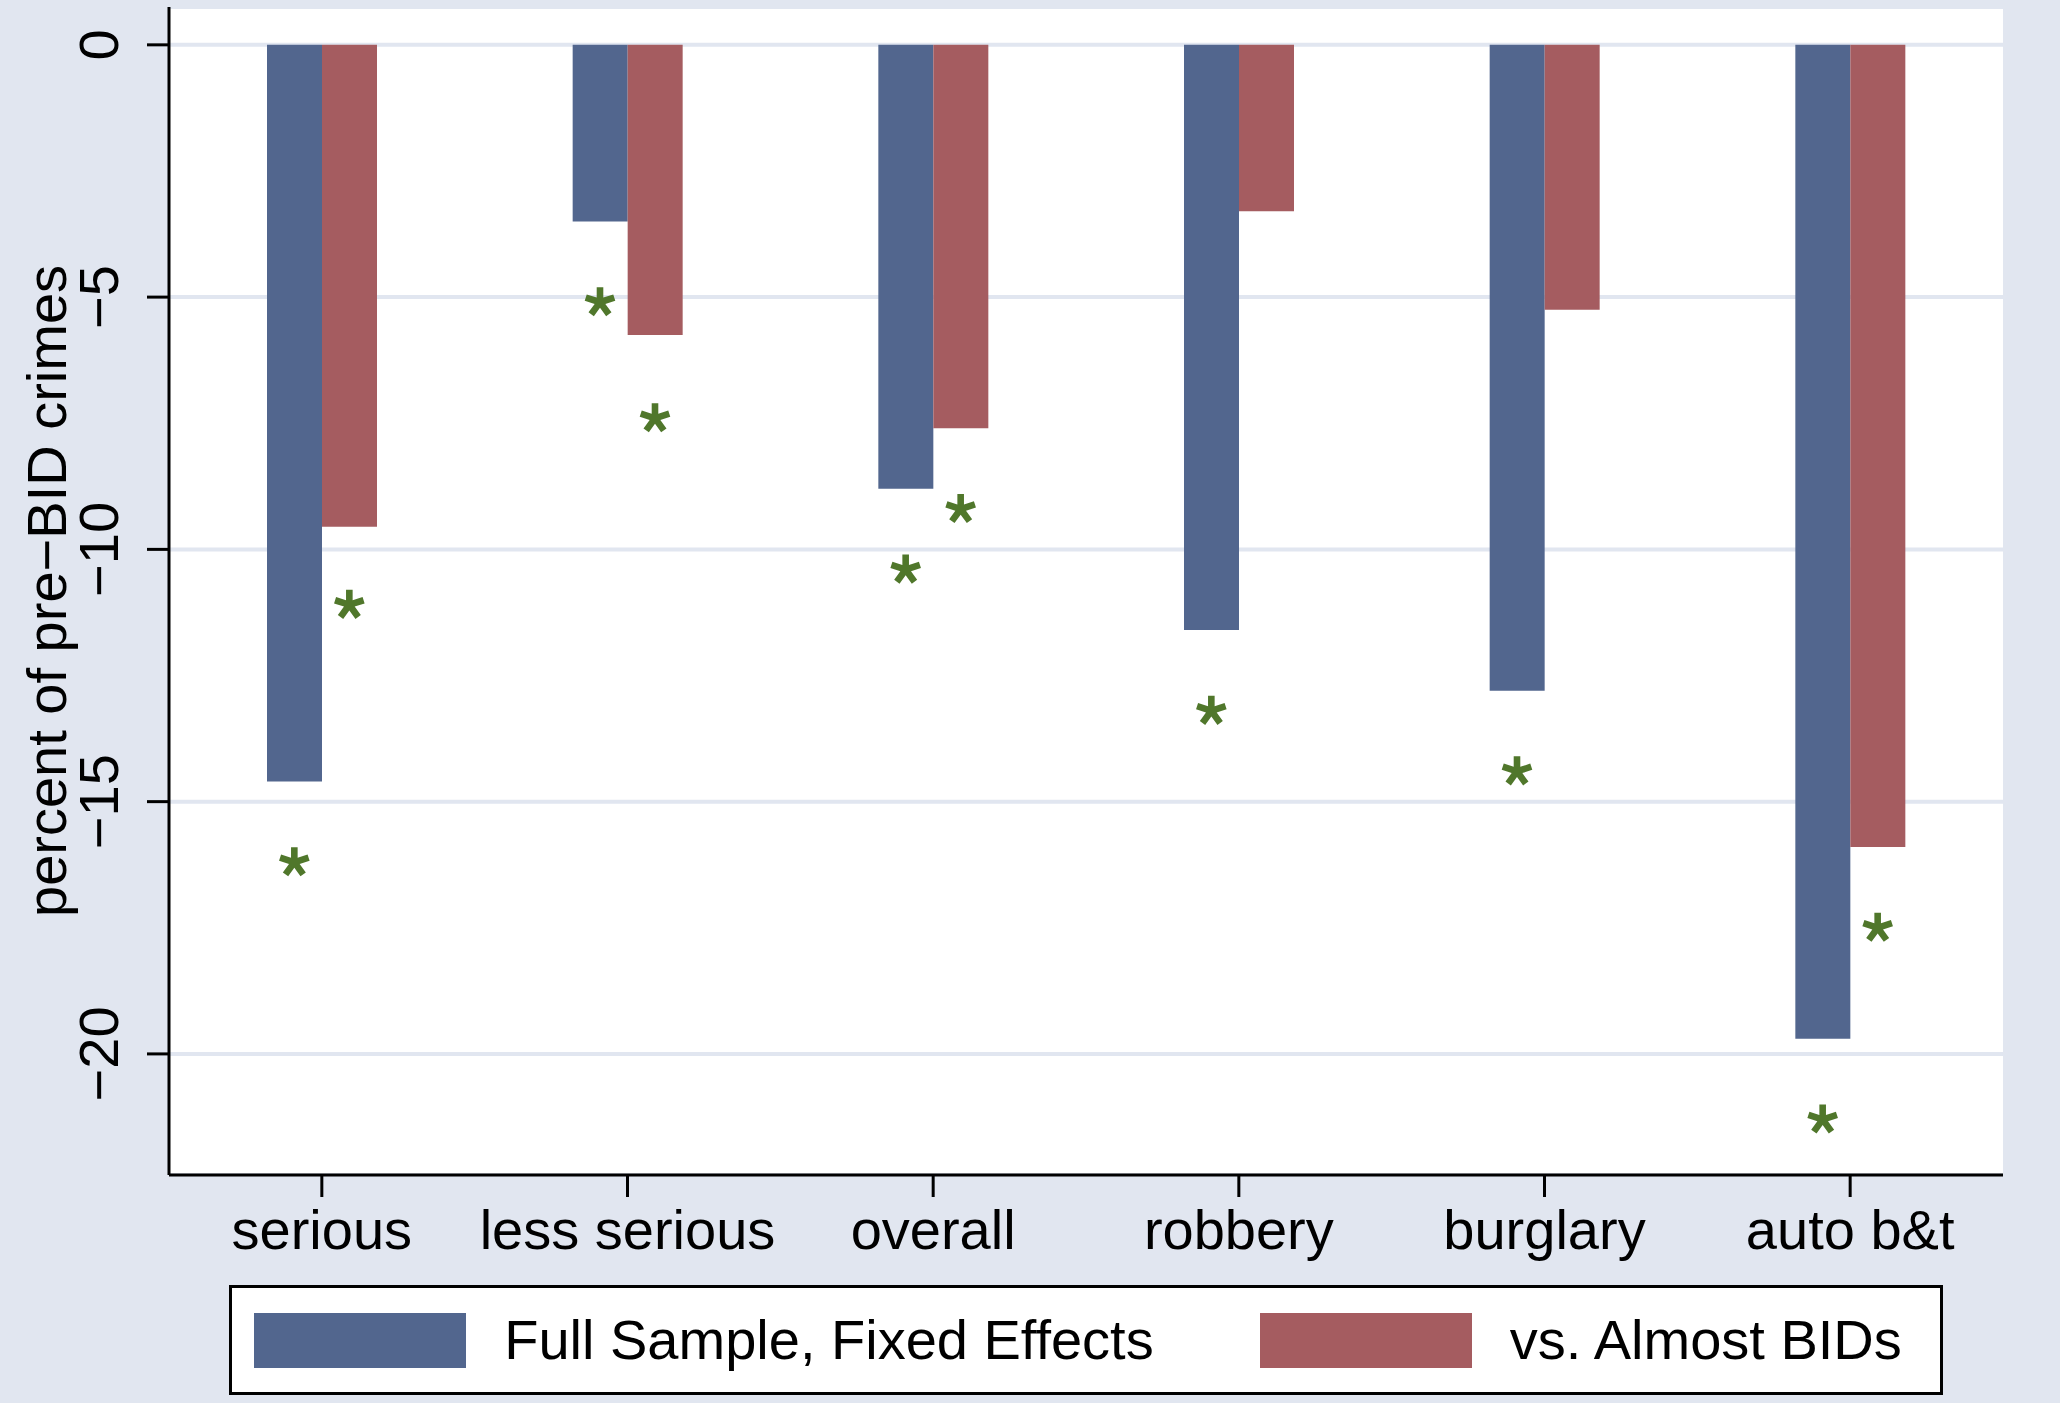 This screenshot has width=2060, height=1403. Describe the element at coordinates (1850, 1229) in the screenshot. I see `x-tick-label: auto b&t` at that location.